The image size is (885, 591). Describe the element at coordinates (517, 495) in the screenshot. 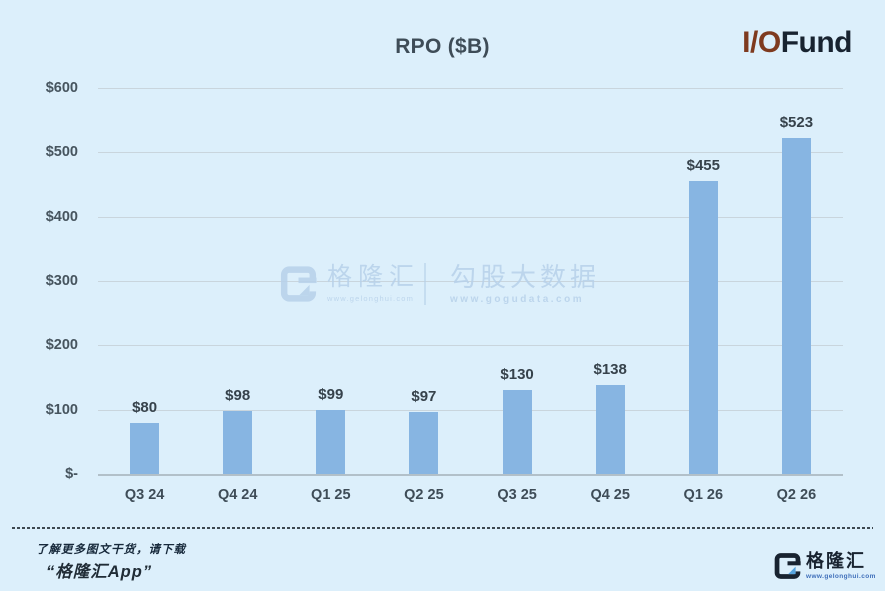

I see `x-tick-label: Q3 25` at that location.